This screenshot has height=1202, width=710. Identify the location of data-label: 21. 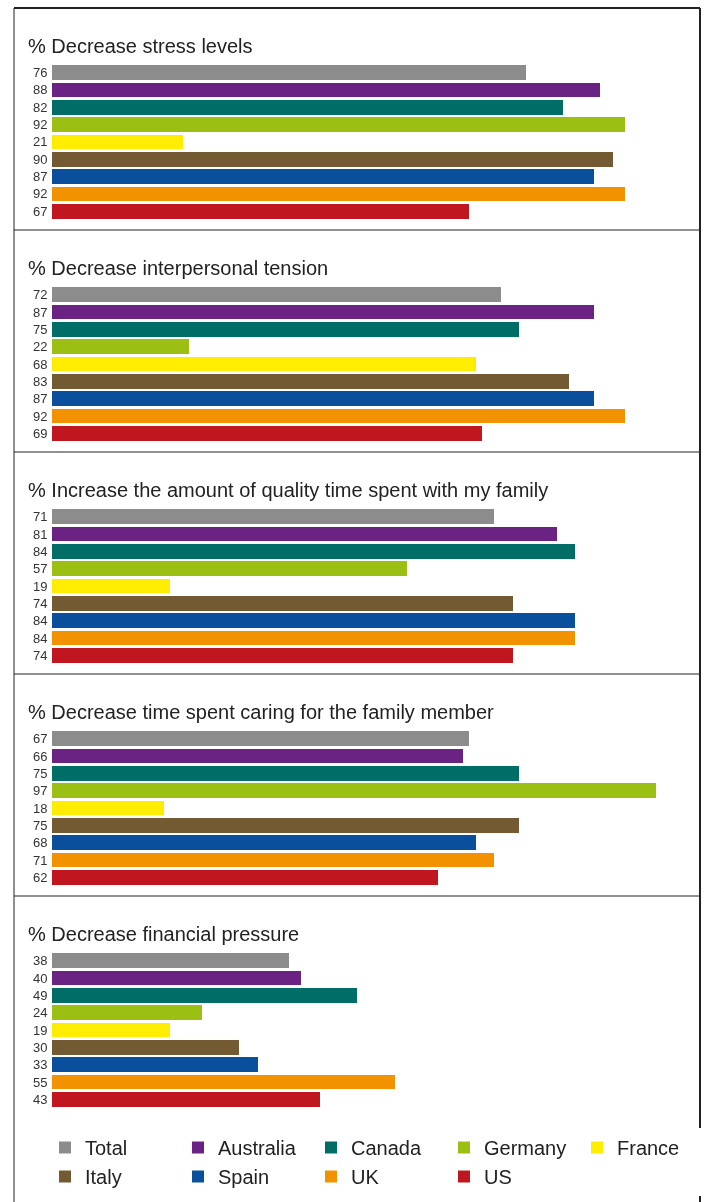
(40, 141).